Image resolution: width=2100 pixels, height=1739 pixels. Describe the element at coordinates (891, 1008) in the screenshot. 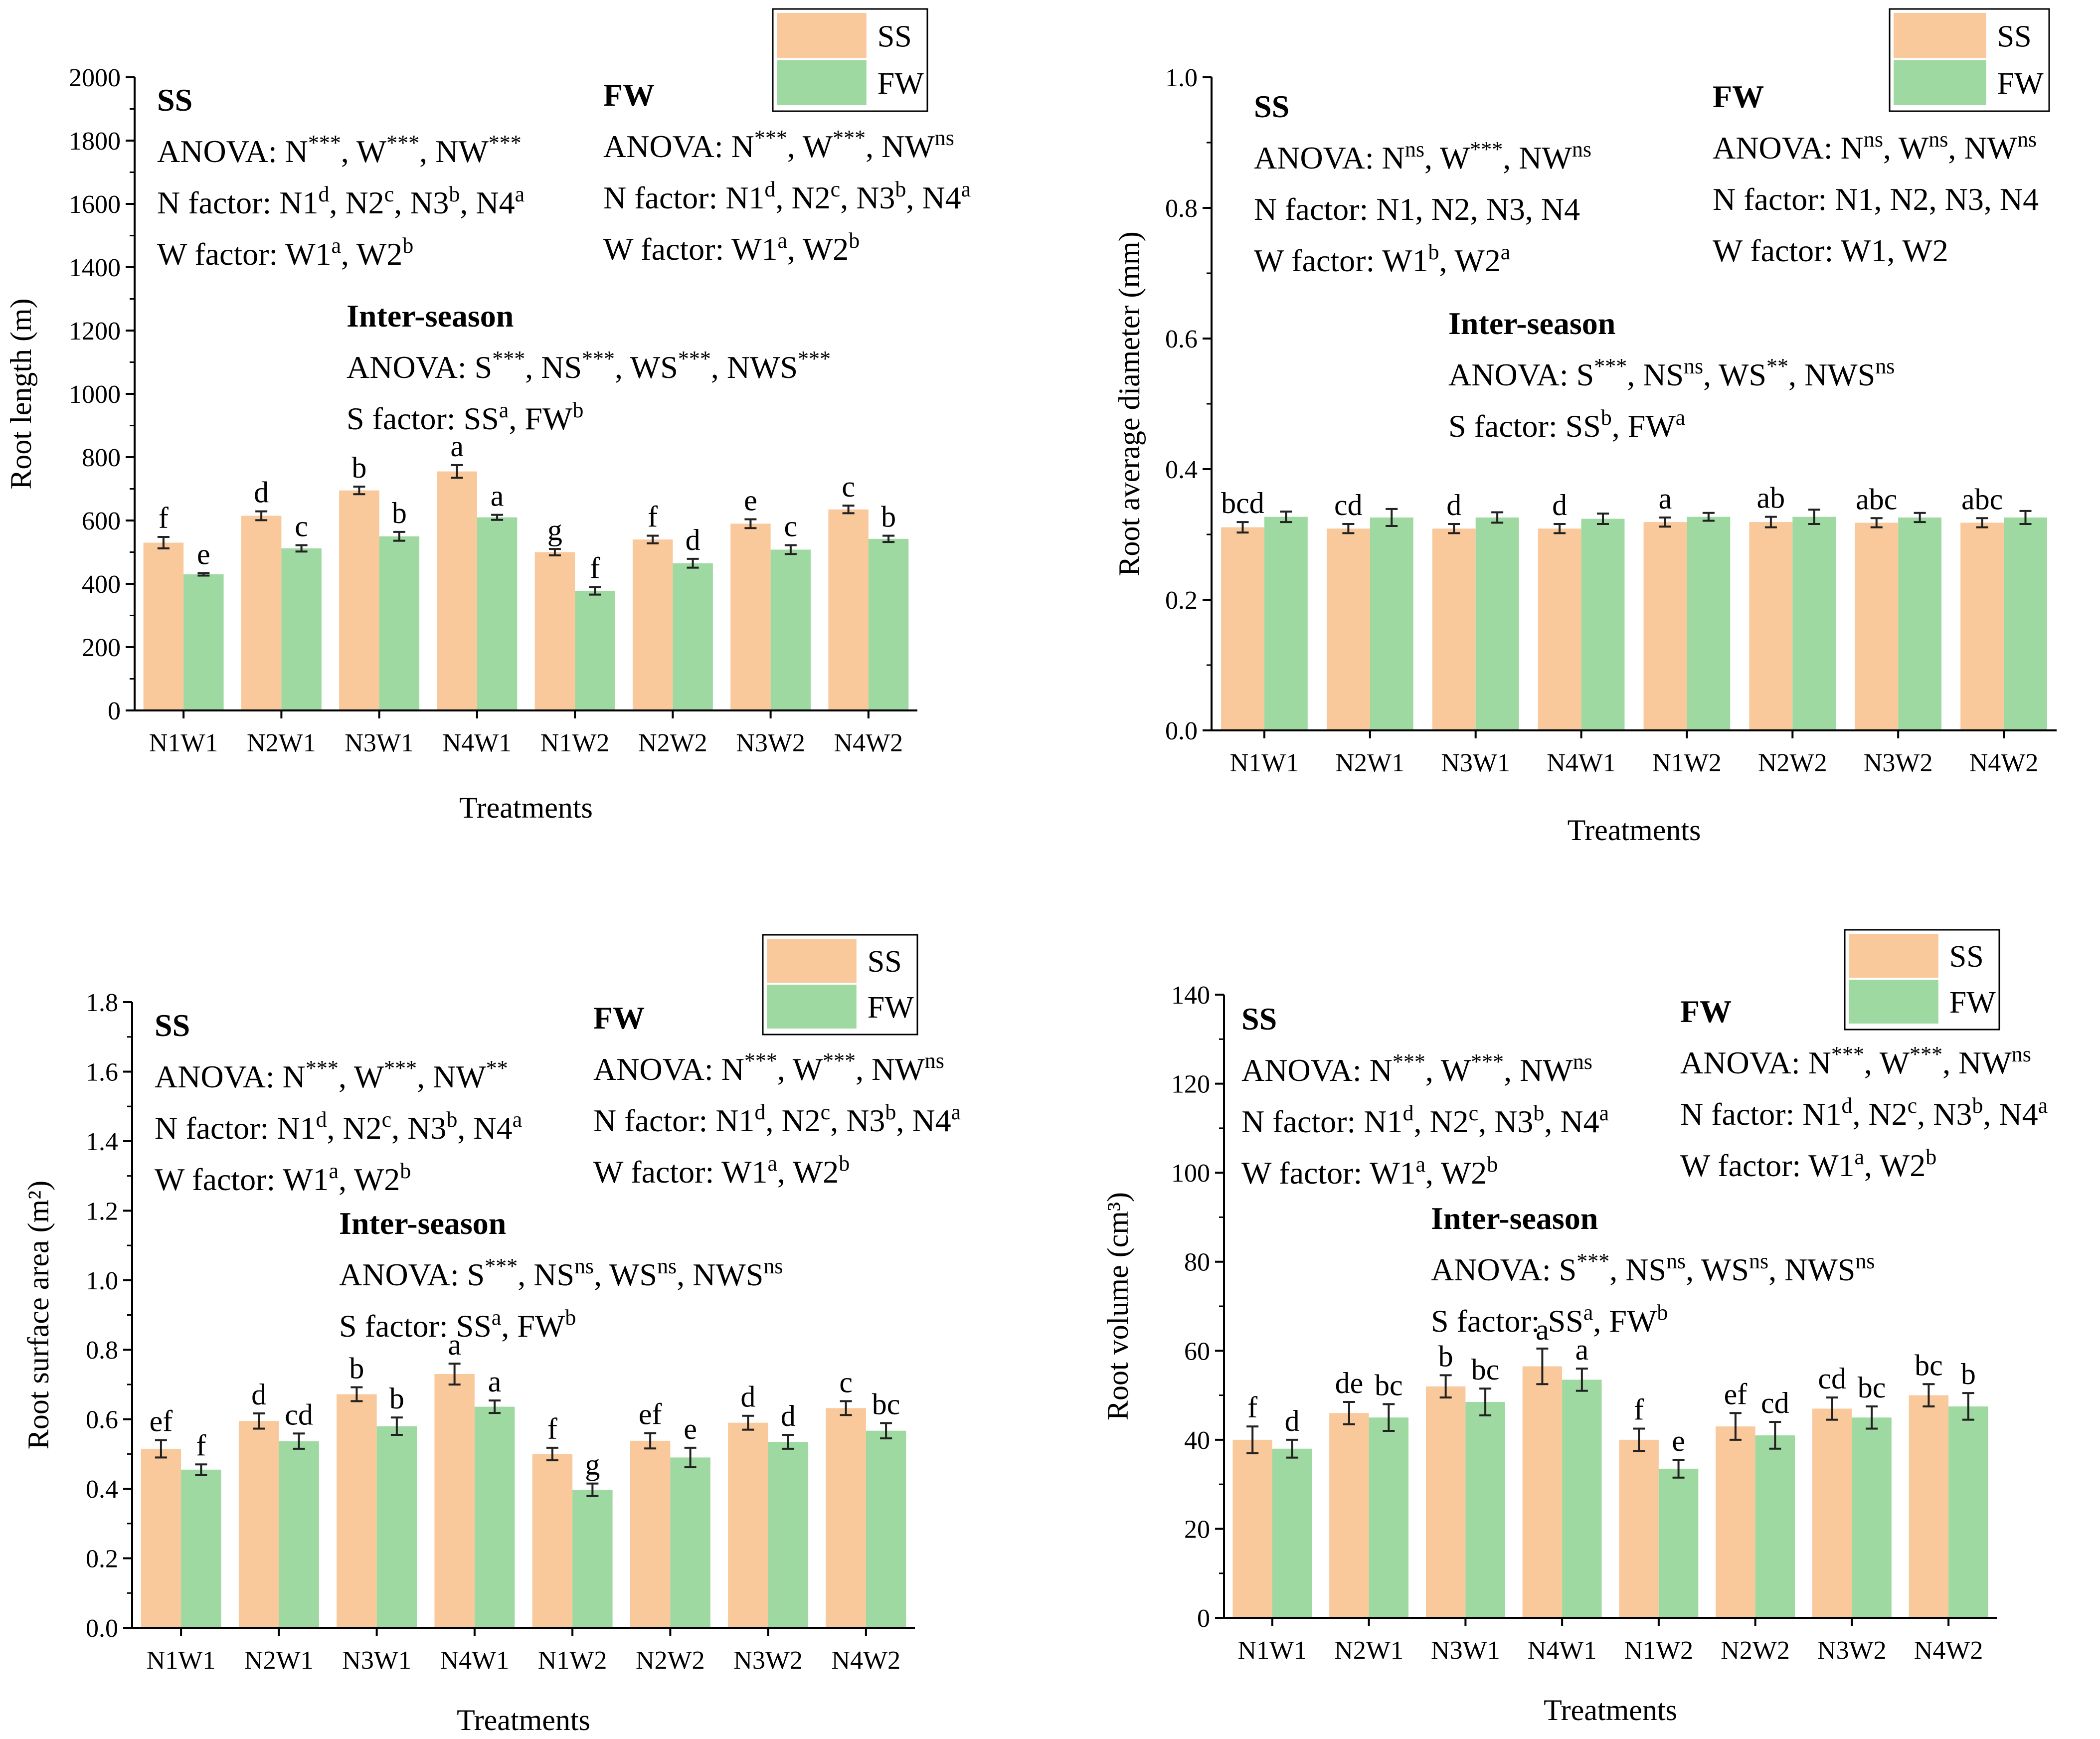

I see `legend-label-fw: FW` at that location.